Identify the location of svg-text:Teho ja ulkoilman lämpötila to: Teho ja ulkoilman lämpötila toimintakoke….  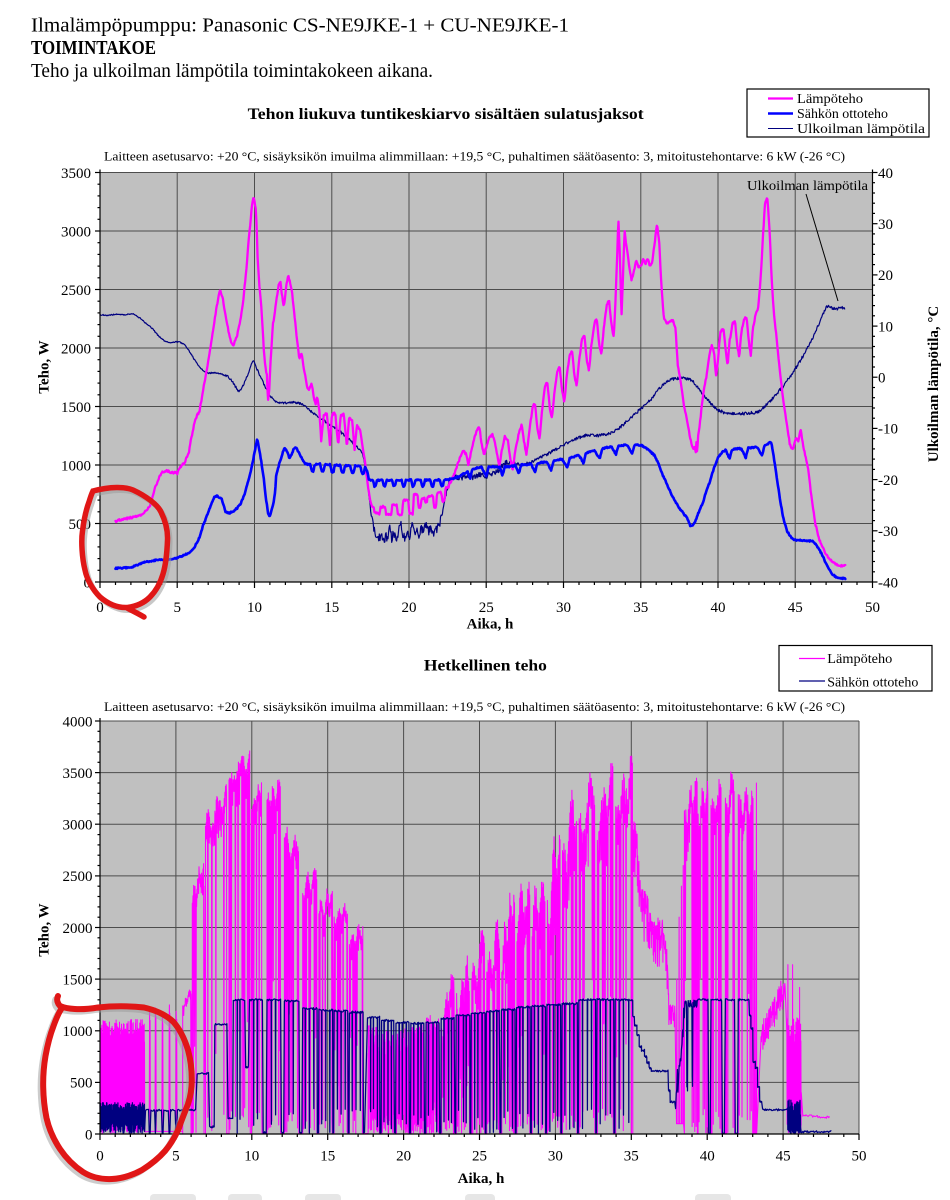
(232, 71).